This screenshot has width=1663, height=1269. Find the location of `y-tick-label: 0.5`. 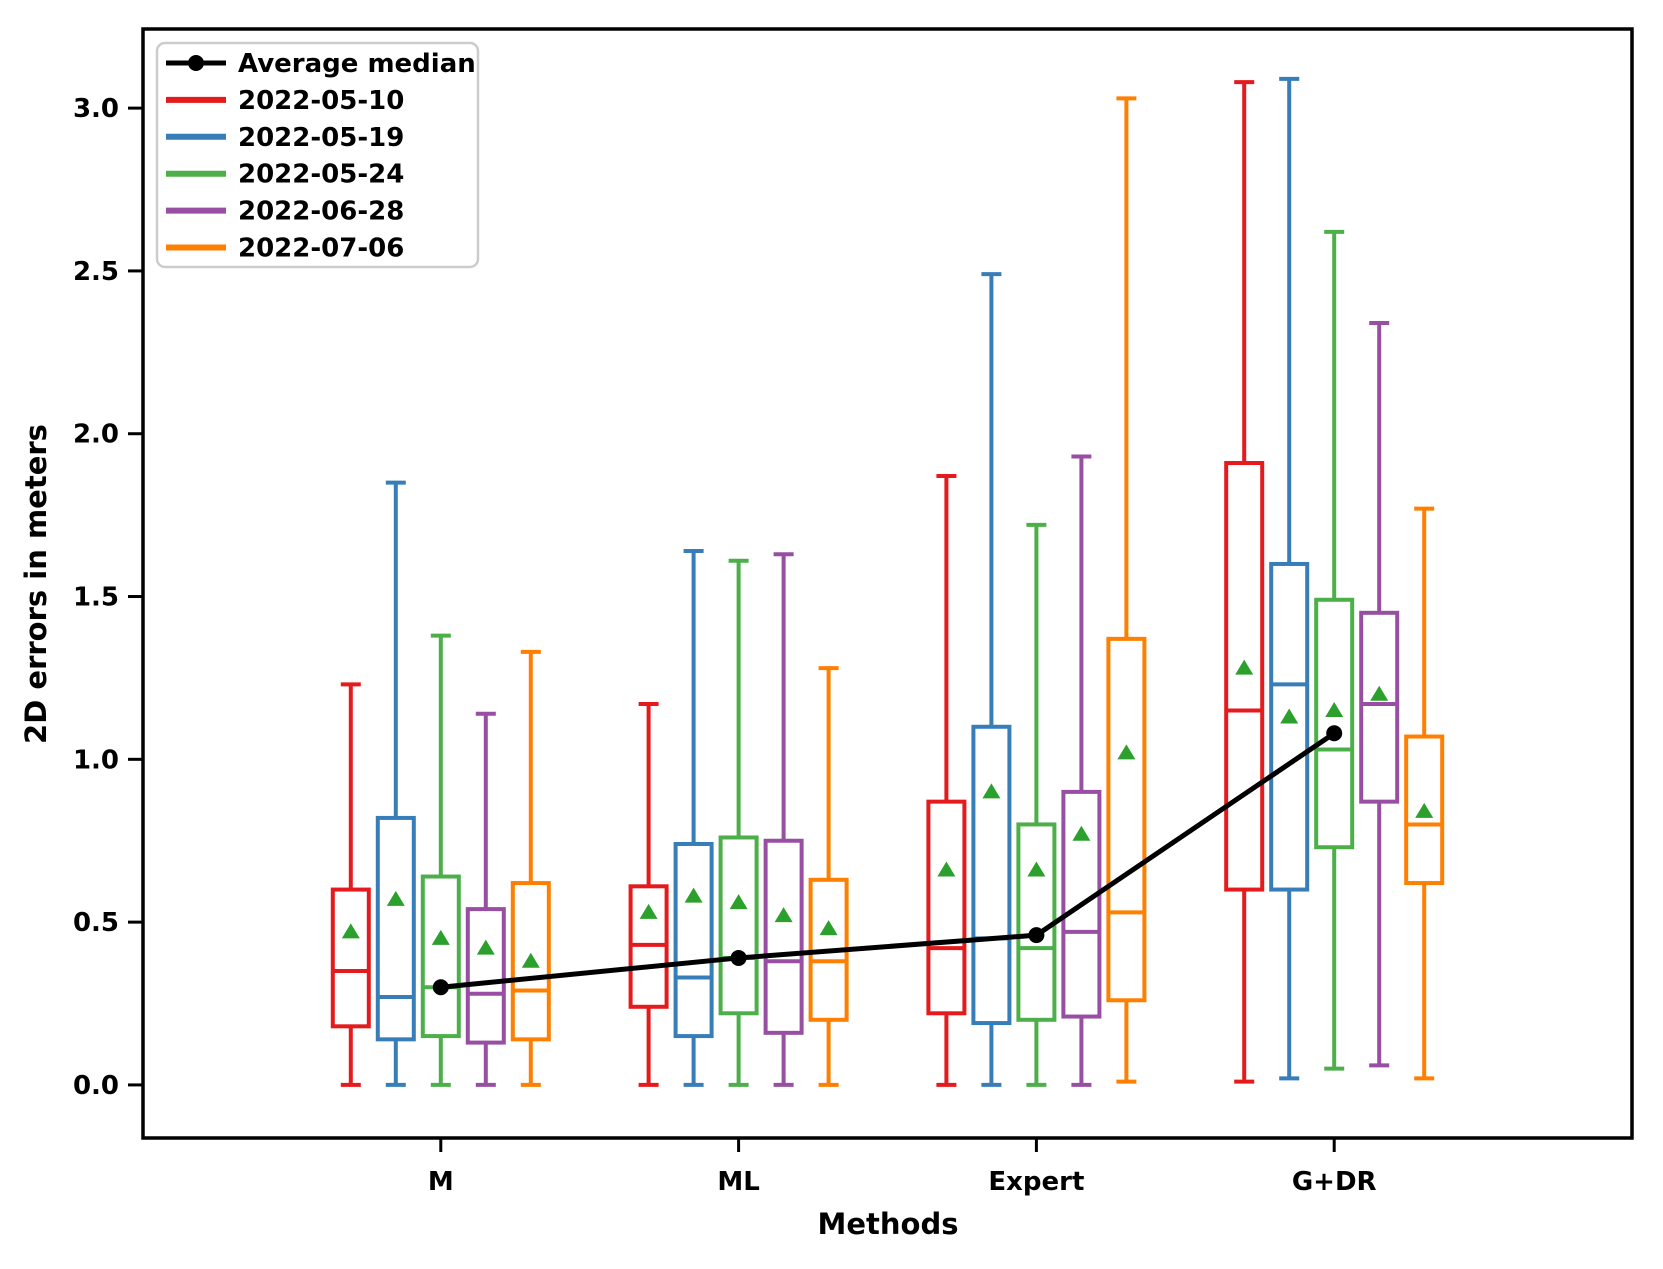

y-tick-label: 0.5 is located at coordinates (96, 923).